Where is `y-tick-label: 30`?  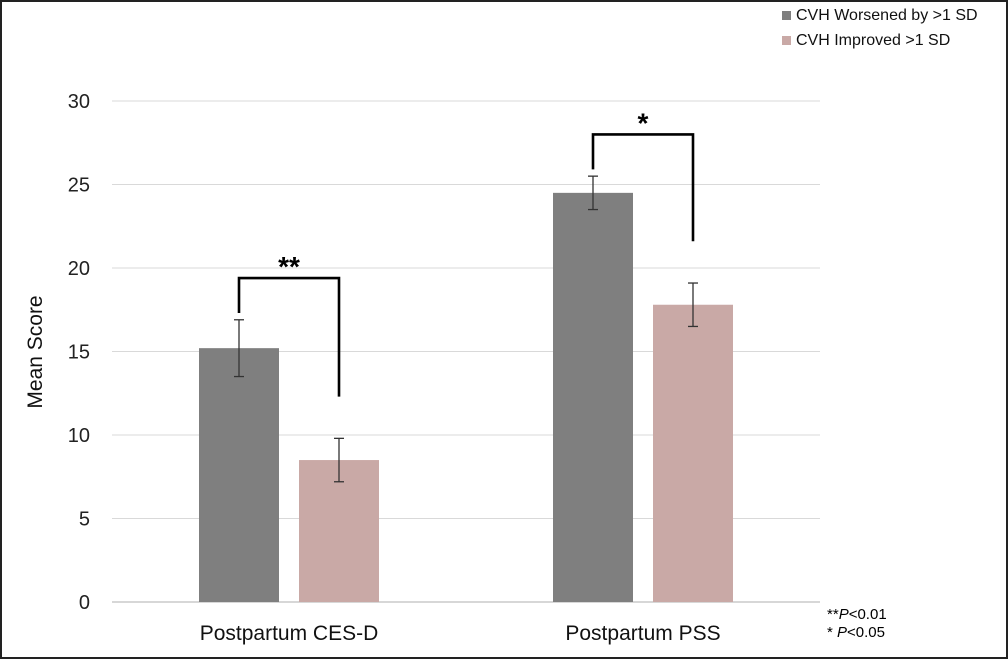 y-tick-label: 30 is located at coordinates (79, 102).